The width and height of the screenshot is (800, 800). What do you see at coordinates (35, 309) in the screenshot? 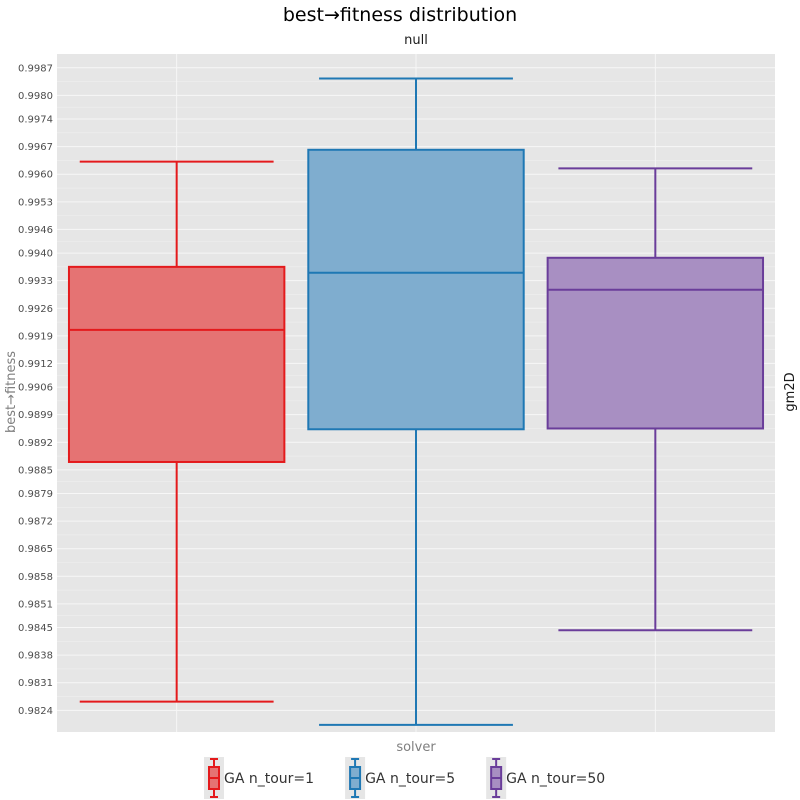
I see `y-tick-label: 0.9926` at bounding box center [35, 309].